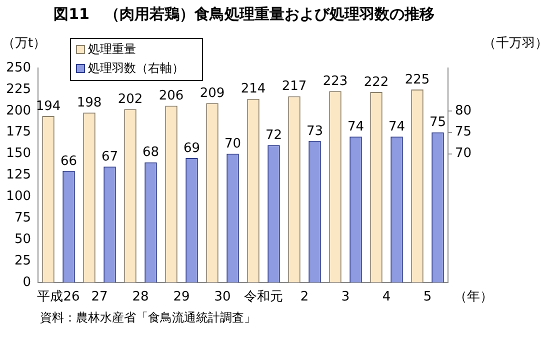 Image resolution: width=550 pixels, height=344 pixels. What do you see at coordinates (233, 144) in the screenshot?
I see `data-label: 70` at bounding box center [233, 144].